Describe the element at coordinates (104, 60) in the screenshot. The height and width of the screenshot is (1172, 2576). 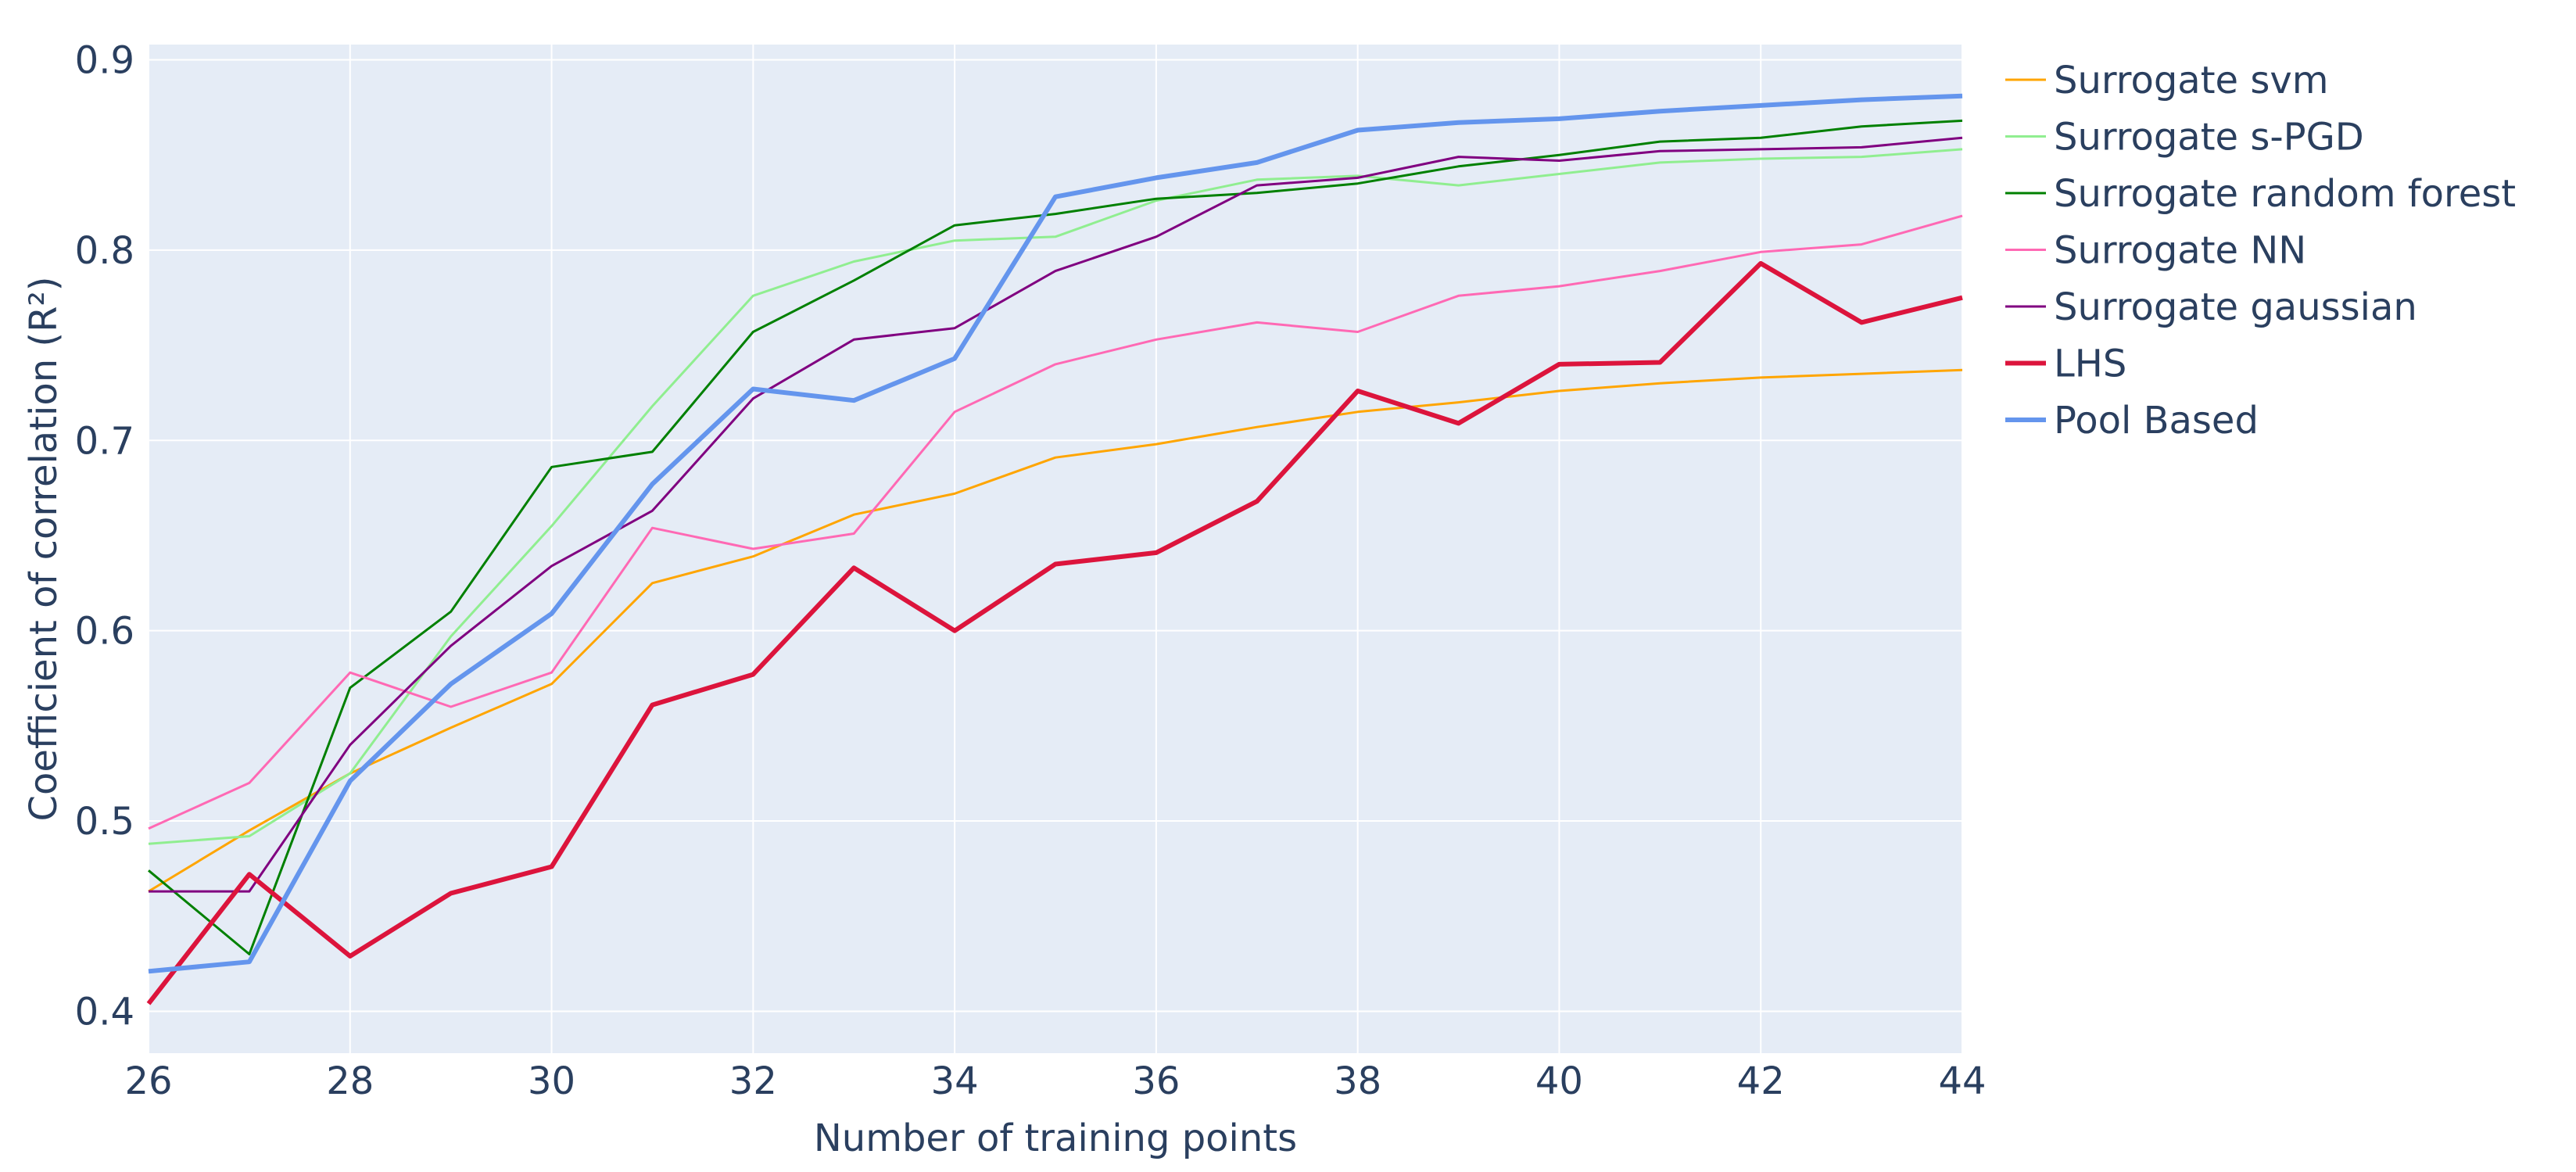
I see `y-tick-label: 0.9` at that location.